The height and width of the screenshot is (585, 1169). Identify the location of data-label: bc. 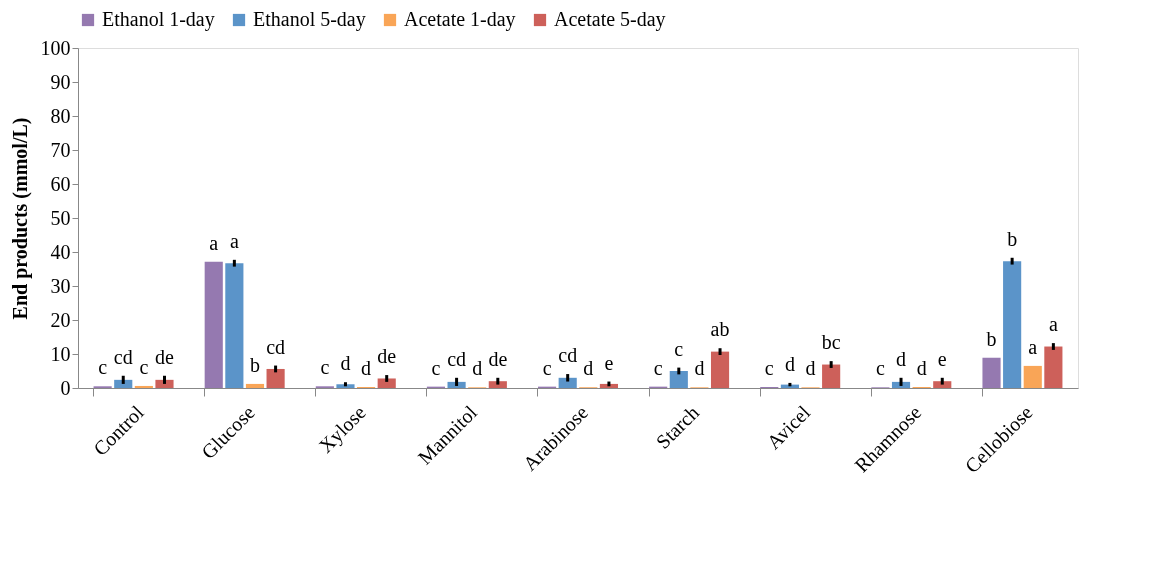
(831, 342).